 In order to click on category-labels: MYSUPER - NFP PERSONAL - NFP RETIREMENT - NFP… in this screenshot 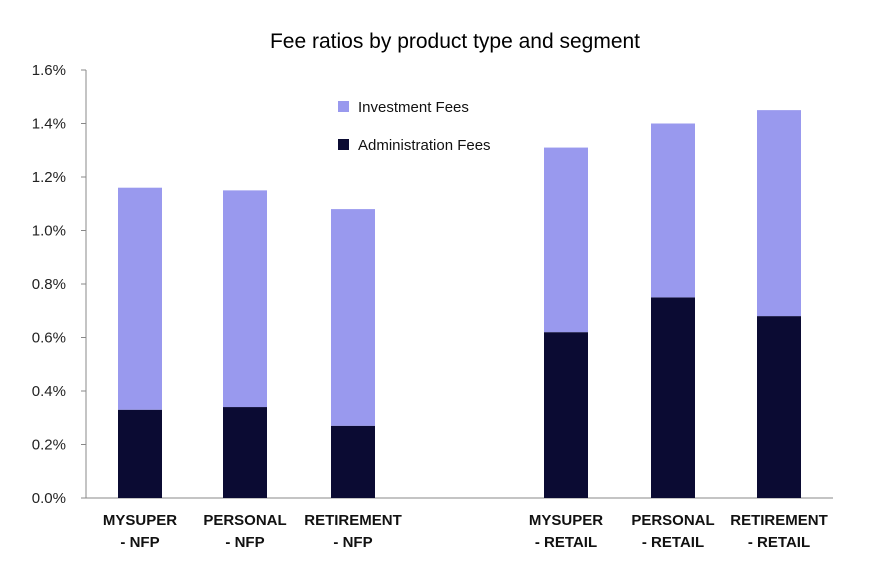, I will do `click(465, 531)`.